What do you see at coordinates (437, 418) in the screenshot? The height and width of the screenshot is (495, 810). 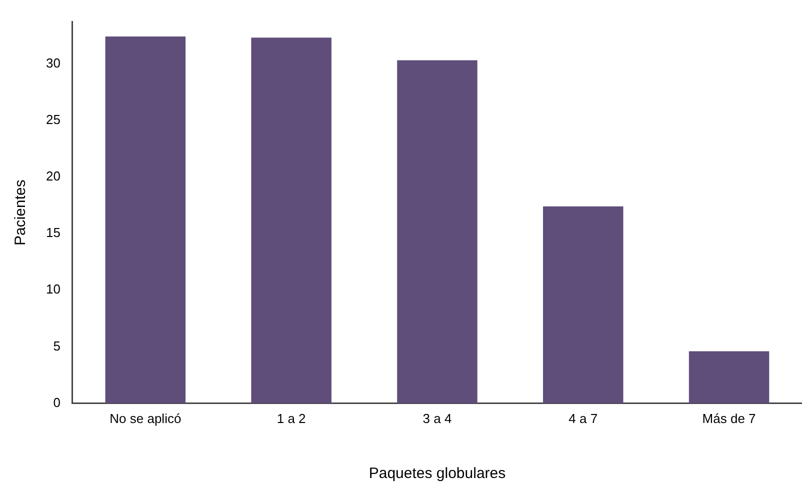 I see `x-tick-label: 3 a 4` at bounding box center [437, 418].